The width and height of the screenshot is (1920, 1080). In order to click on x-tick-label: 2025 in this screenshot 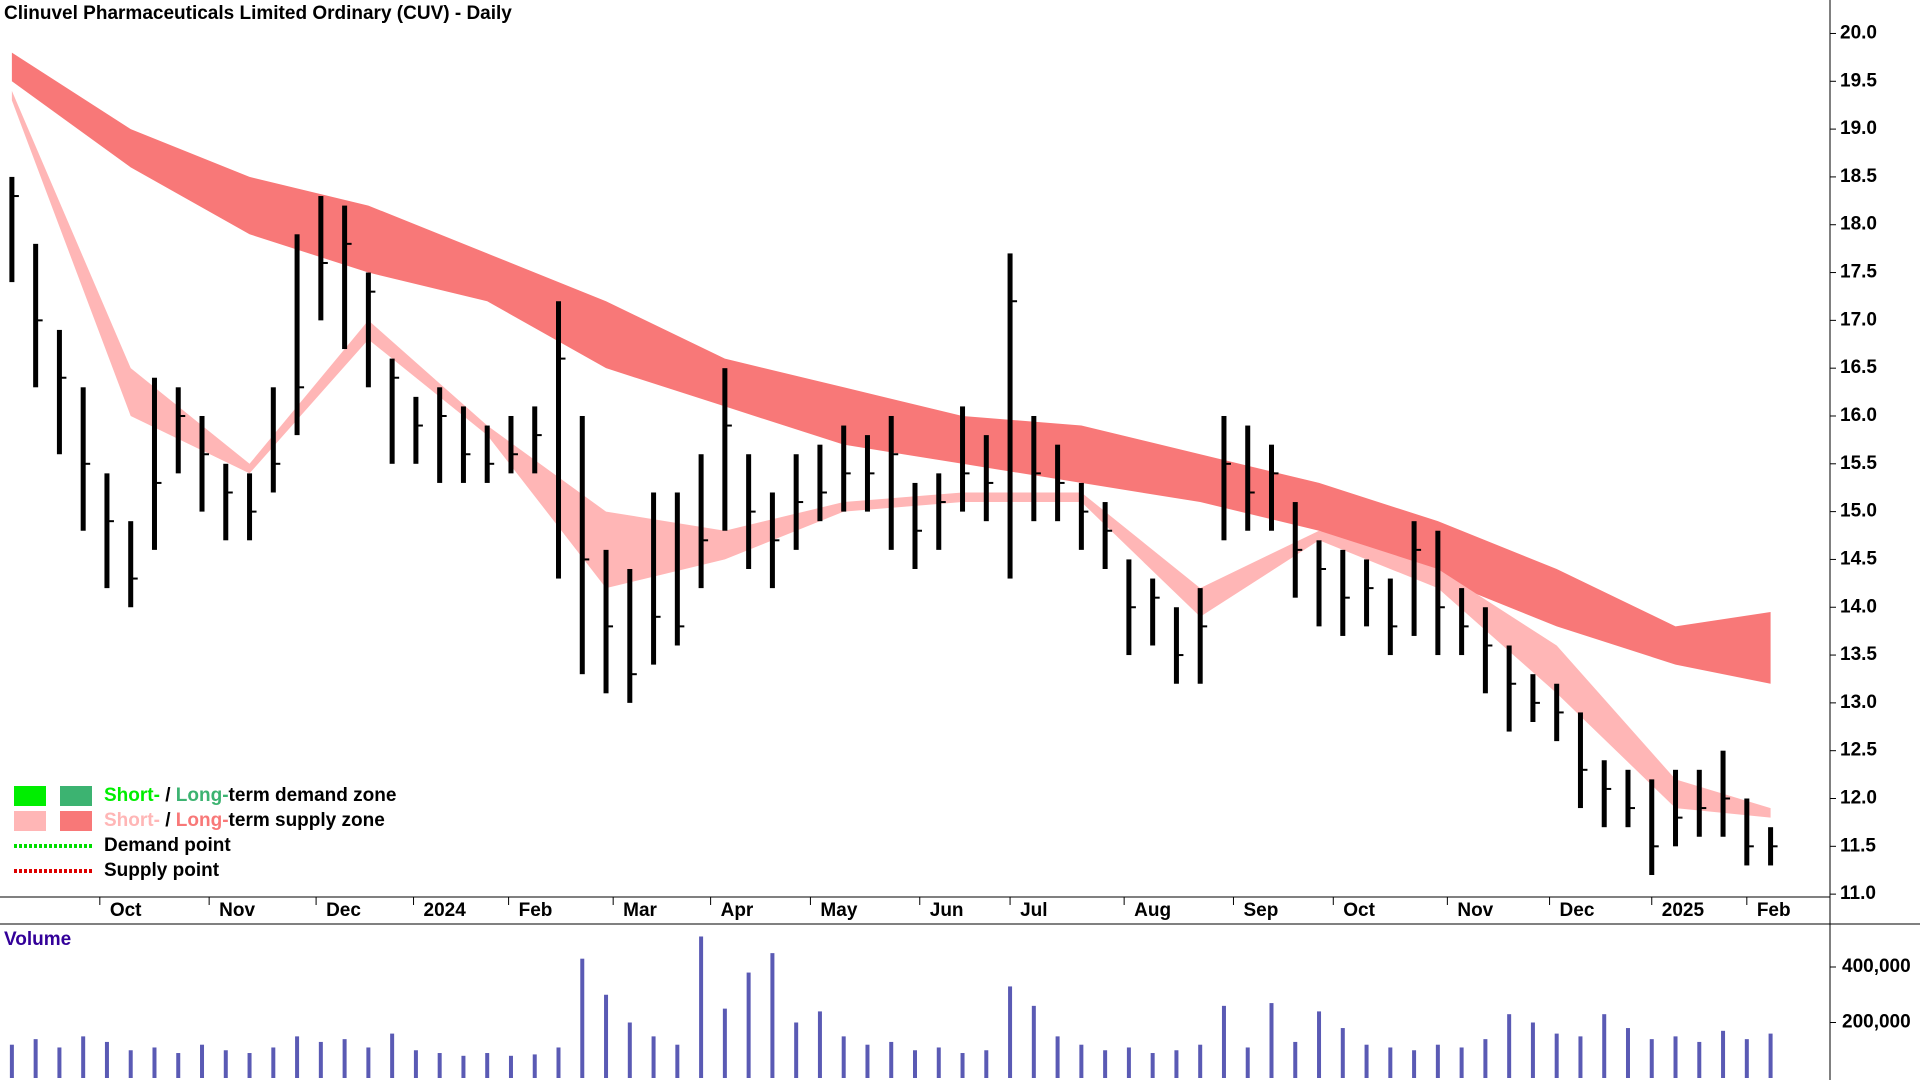, I will do `click(1683, 910)`.